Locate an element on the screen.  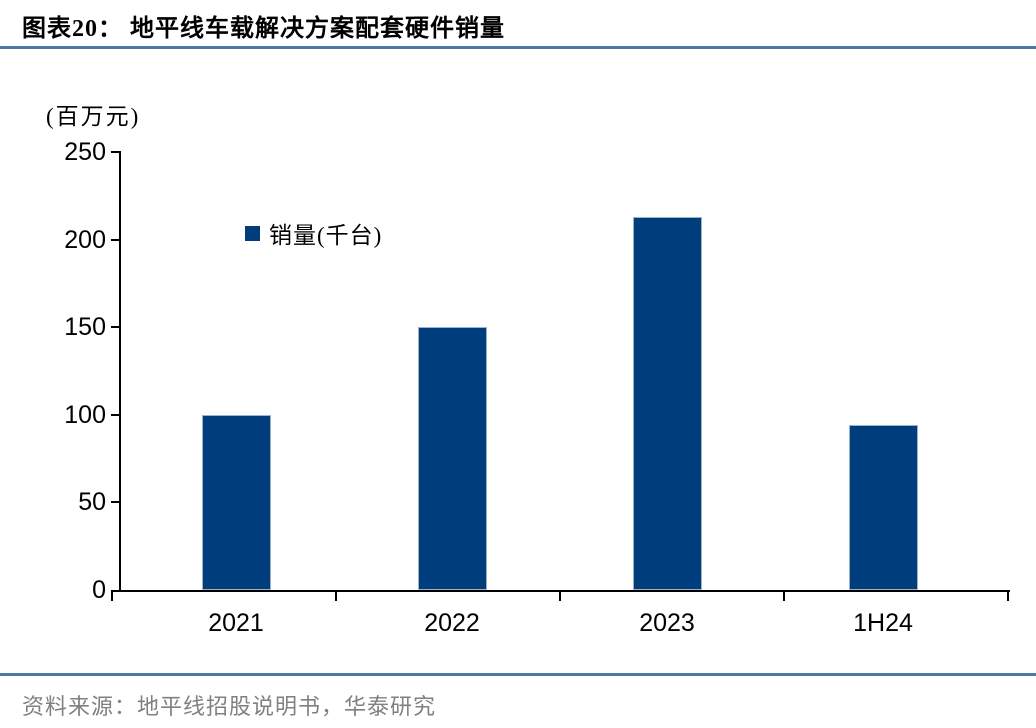
source-note: 资料来源：地平线招股说明书，华泰研究 is located at coordinates (229, 706).